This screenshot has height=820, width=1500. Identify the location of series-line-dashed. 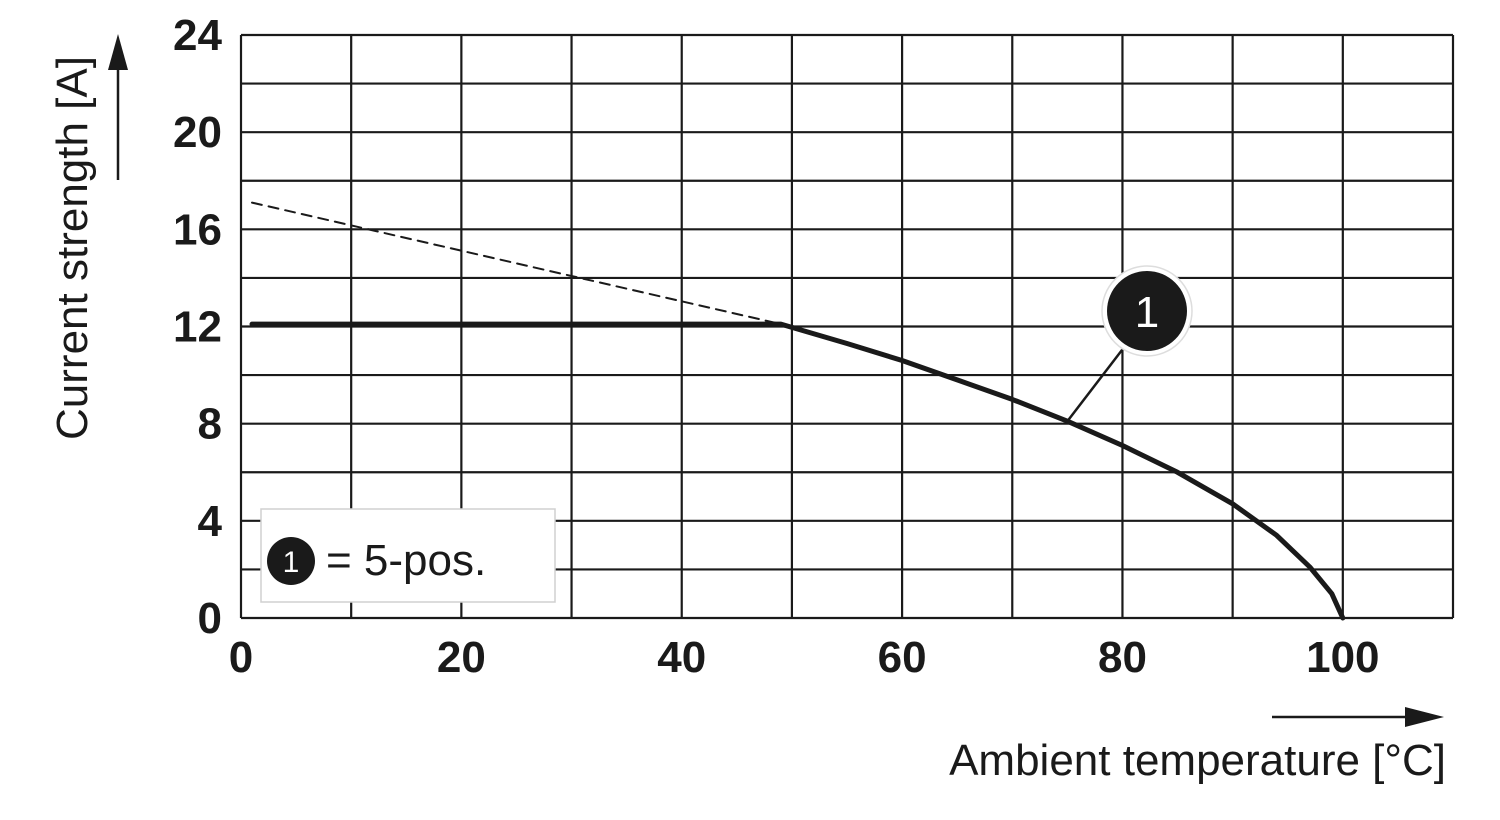
(516, 263).